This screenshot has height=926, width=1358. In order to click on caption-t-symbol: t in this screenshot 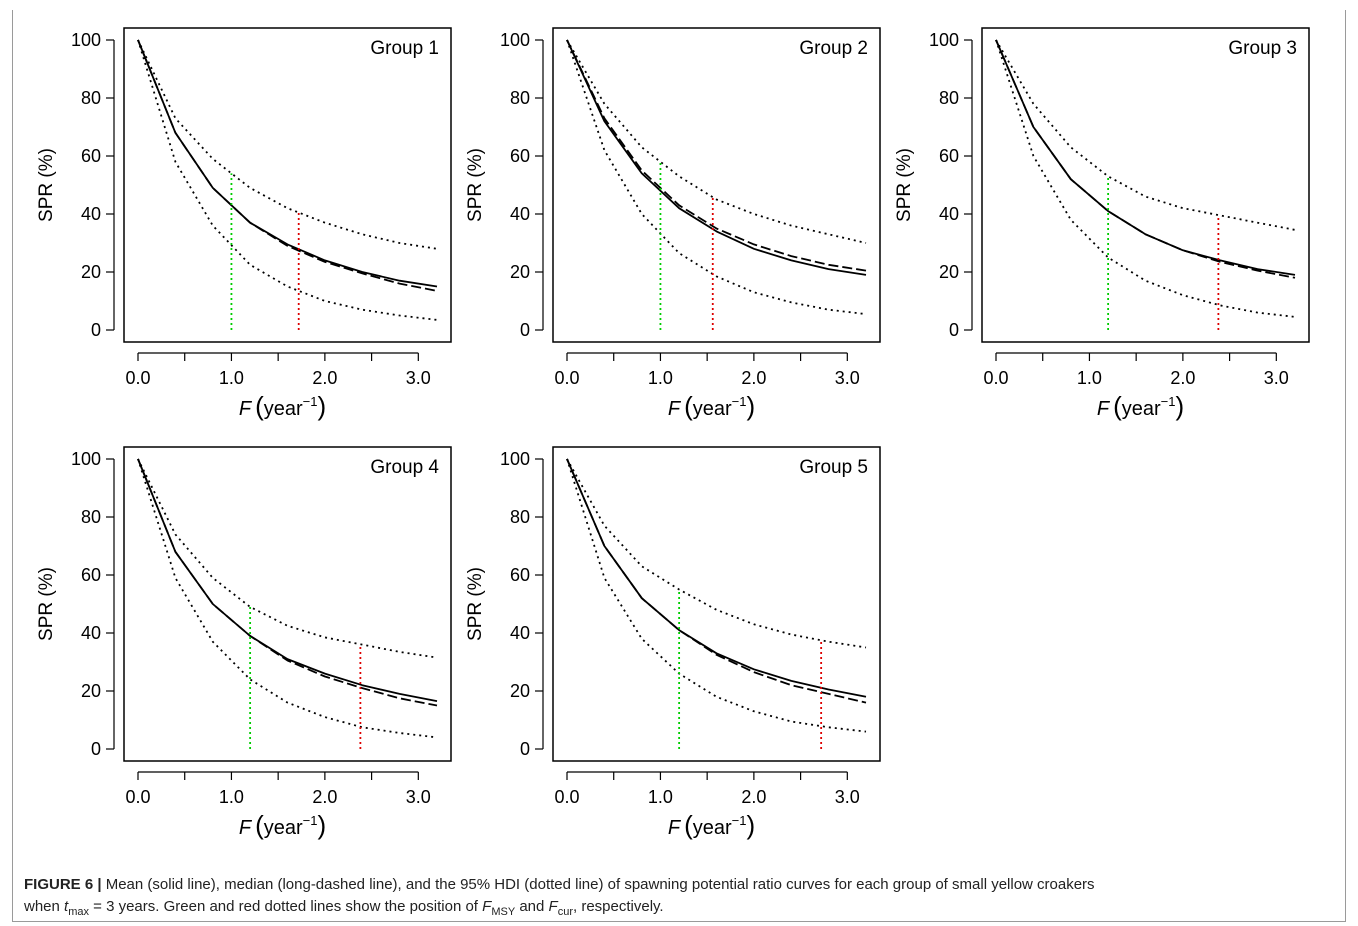, I will do `click(66, 906)`.